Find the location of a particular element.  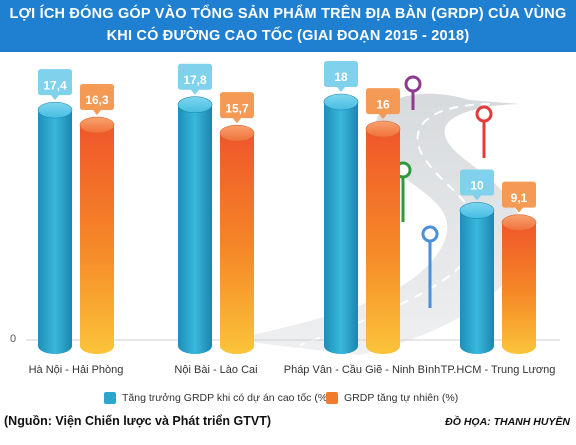

value-label: 10 is located at coordinates (477, 186).